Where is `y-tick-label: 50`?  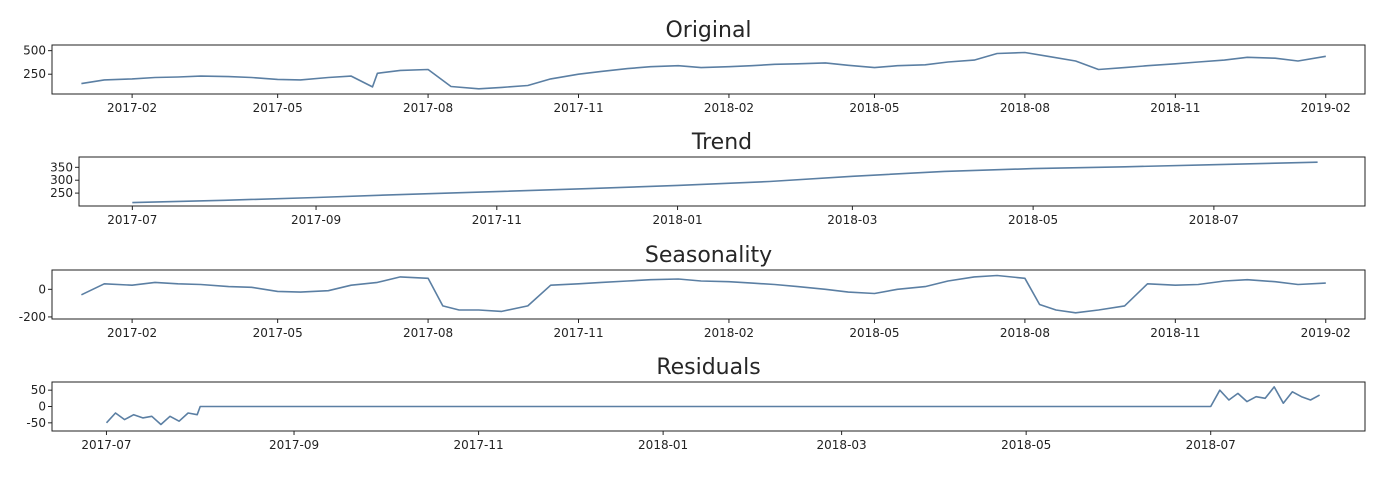 y-tick-label: 50 is located at coordinates (38, 390).